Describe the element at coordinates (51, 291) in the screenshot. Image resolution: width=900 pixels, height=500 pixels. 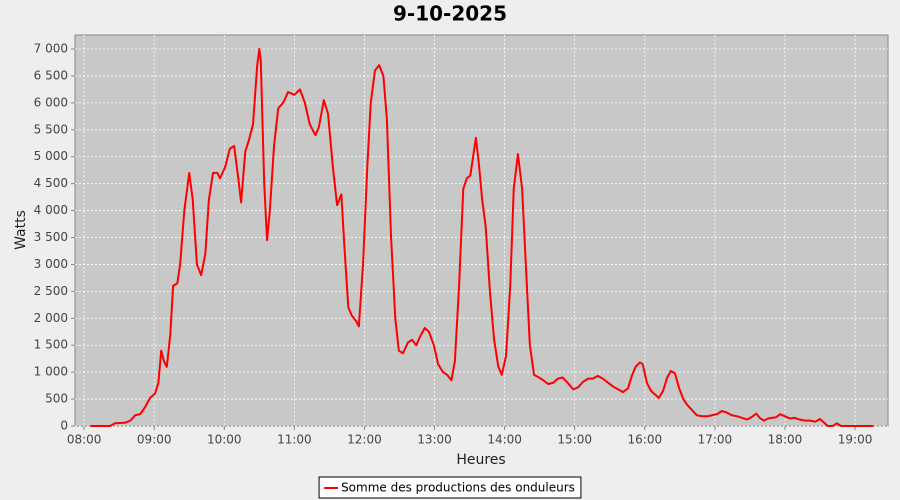
I see `y-tick-label: 2 500` at that location.